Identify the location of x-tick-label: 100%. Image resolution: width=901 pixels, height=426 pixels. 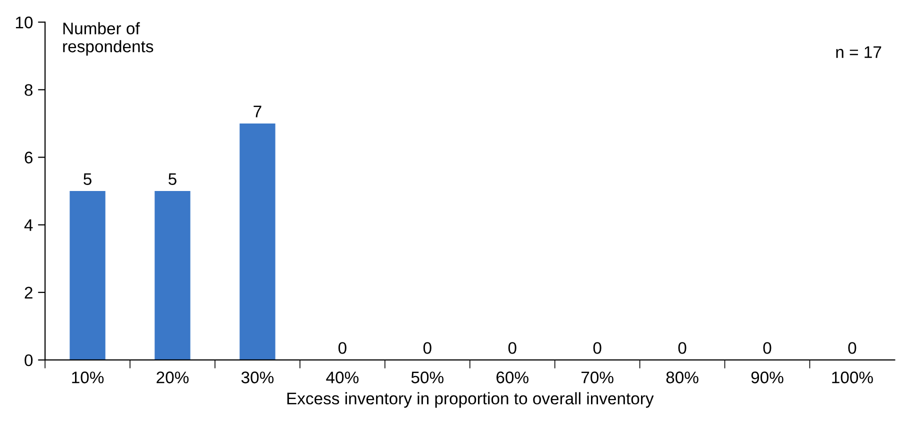
(852, 378).